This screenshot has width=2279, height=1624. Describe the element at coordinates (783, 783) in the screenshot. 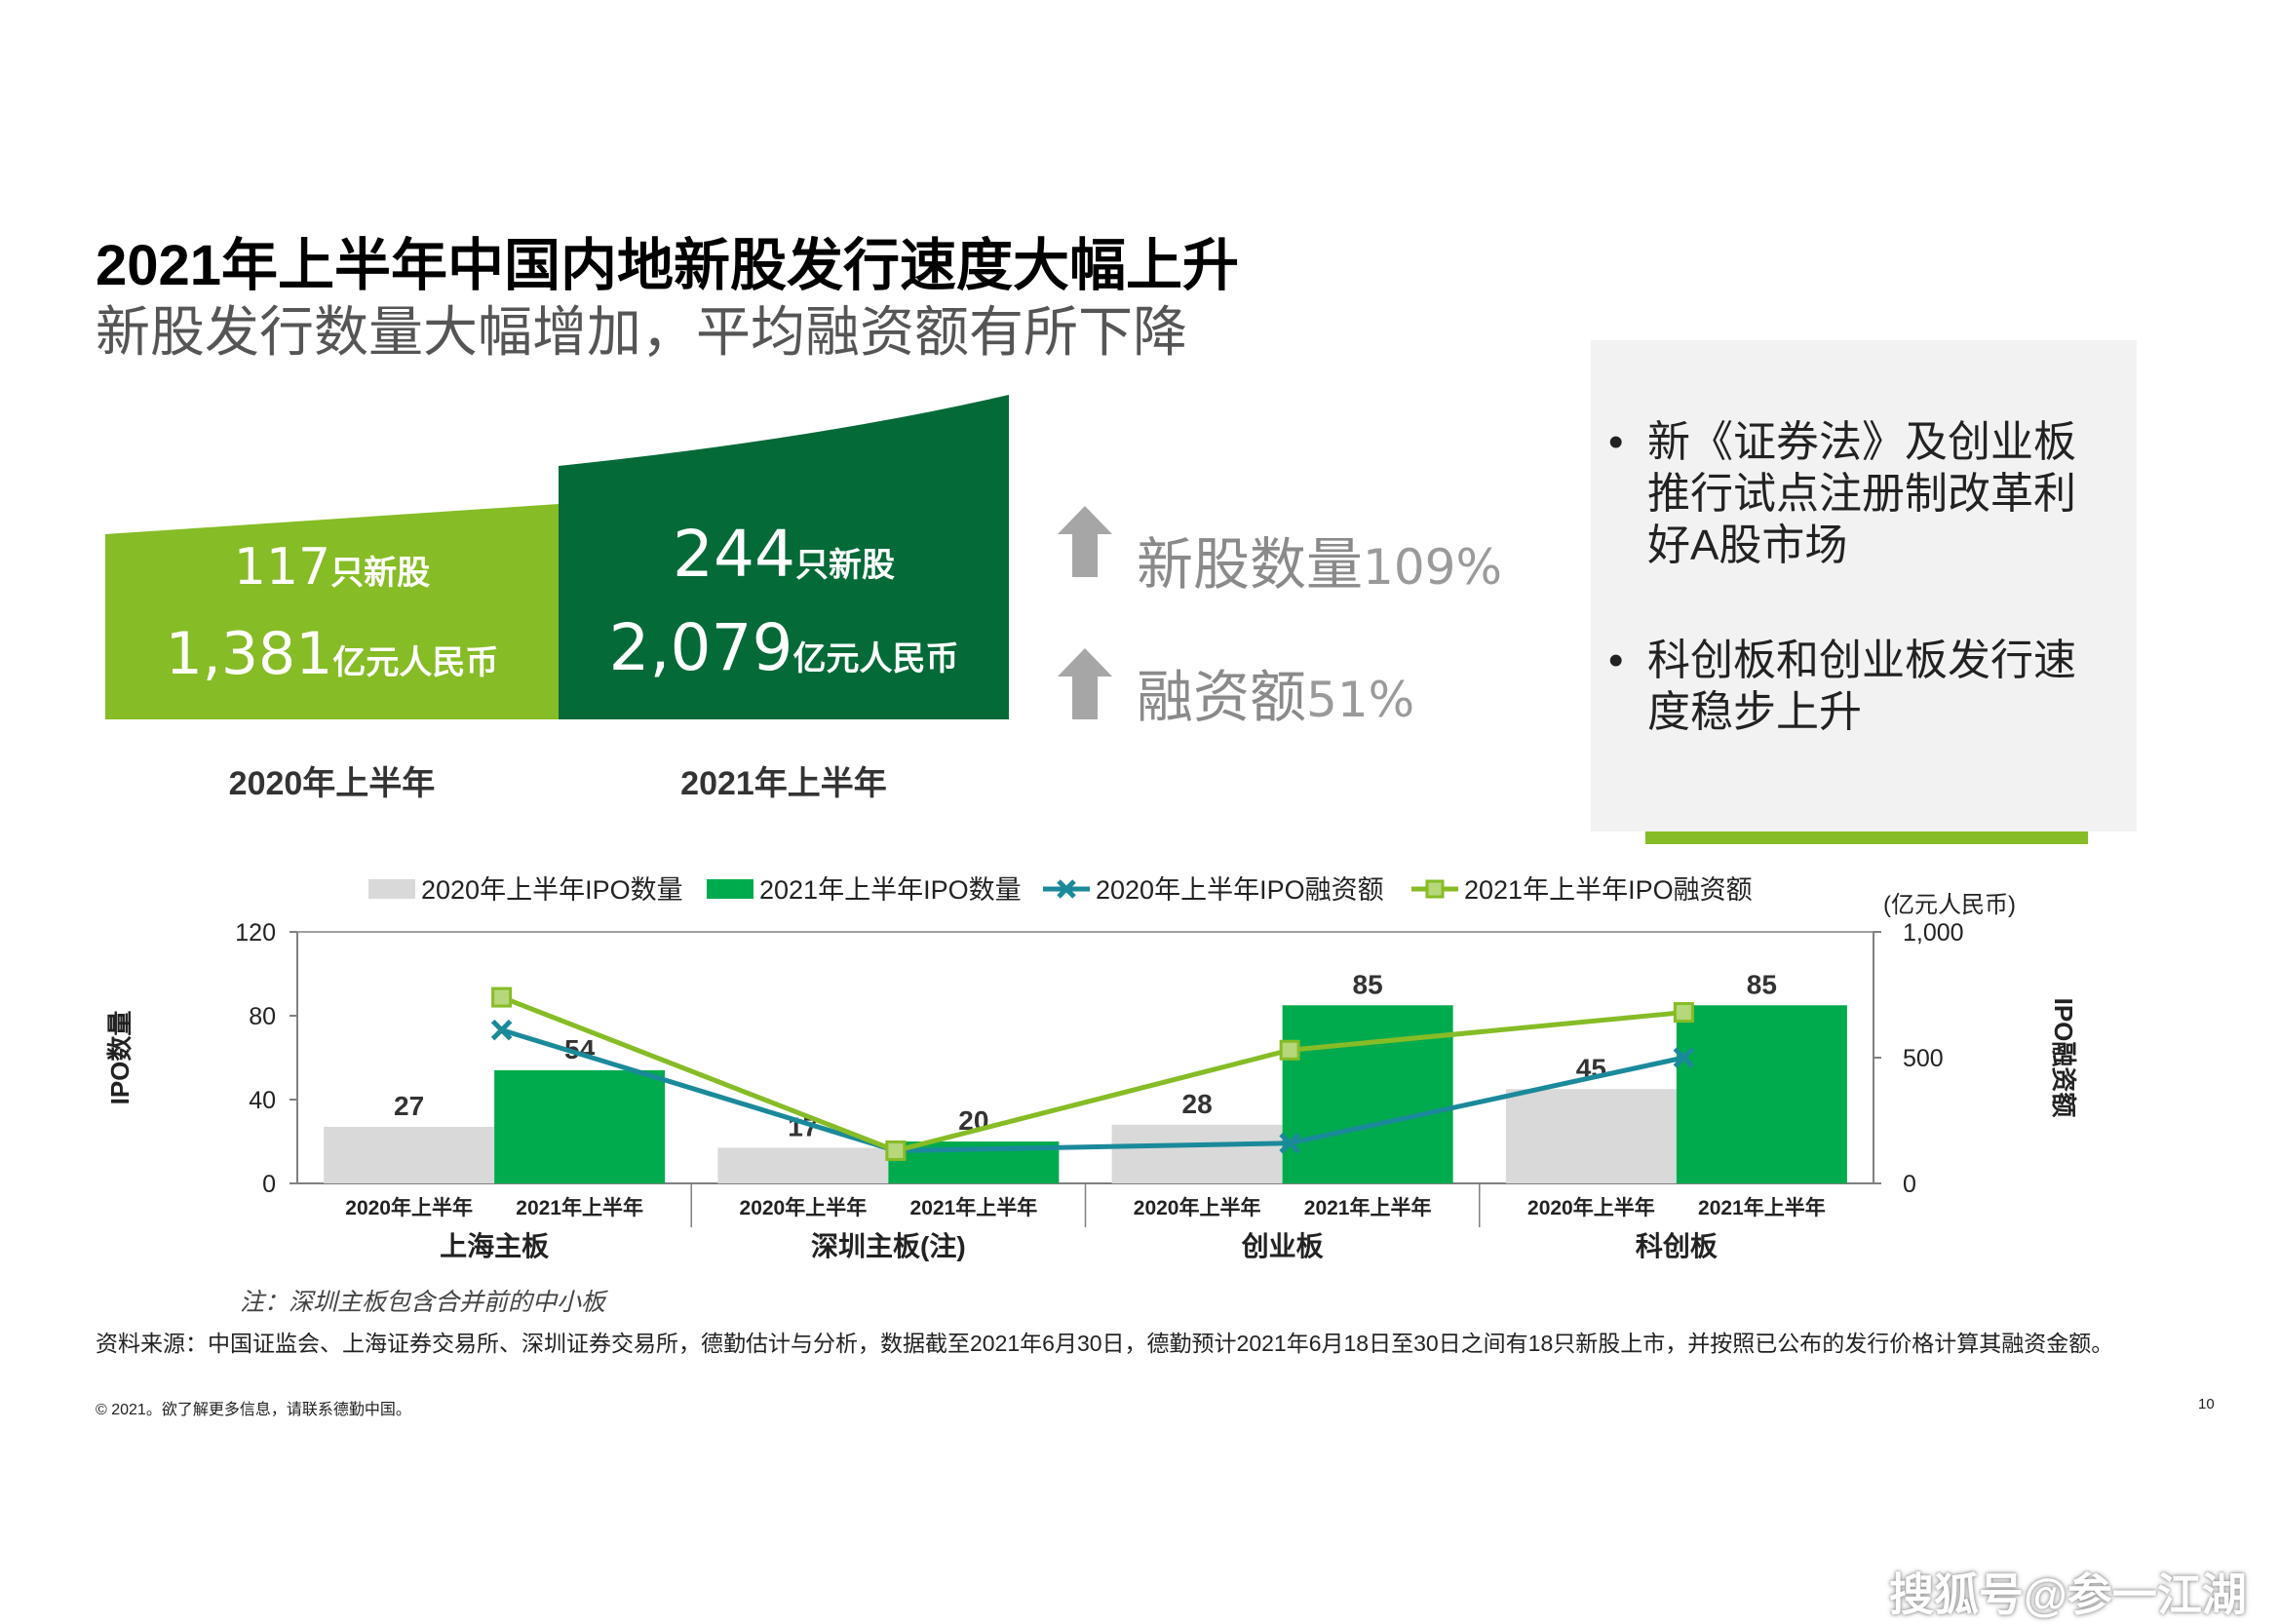

I see `card-2021-label: 2021年上半年` at that location.